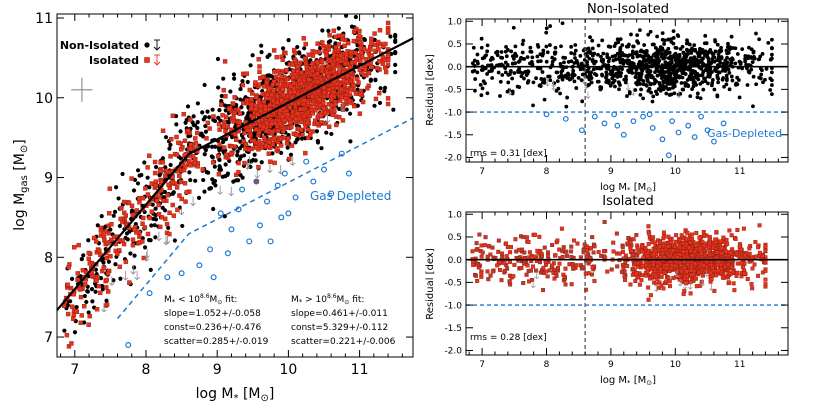 The height and width of the screenshot is (415, 830). Describe the element at coordinates (628, 188) in the screenshot. I see `non-isolated-x-axis-label: log M* [M⊙]` at that location.